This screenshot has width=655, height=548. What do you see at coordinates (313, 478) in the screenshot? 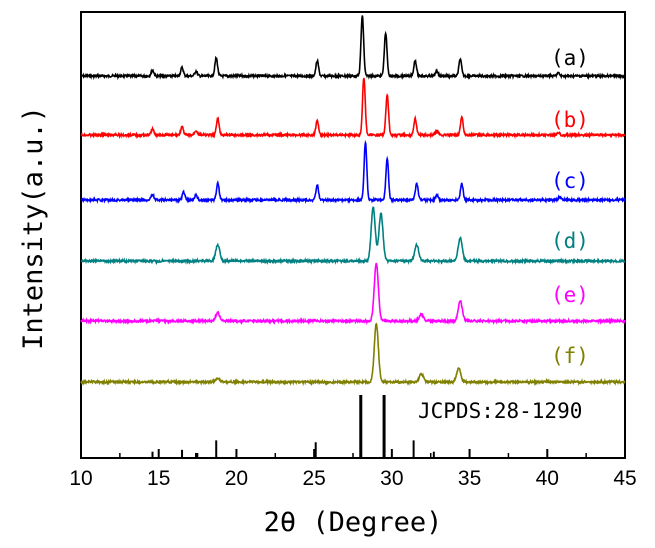
I see `x-tick-label: 25` at bounding box center [313, 478].